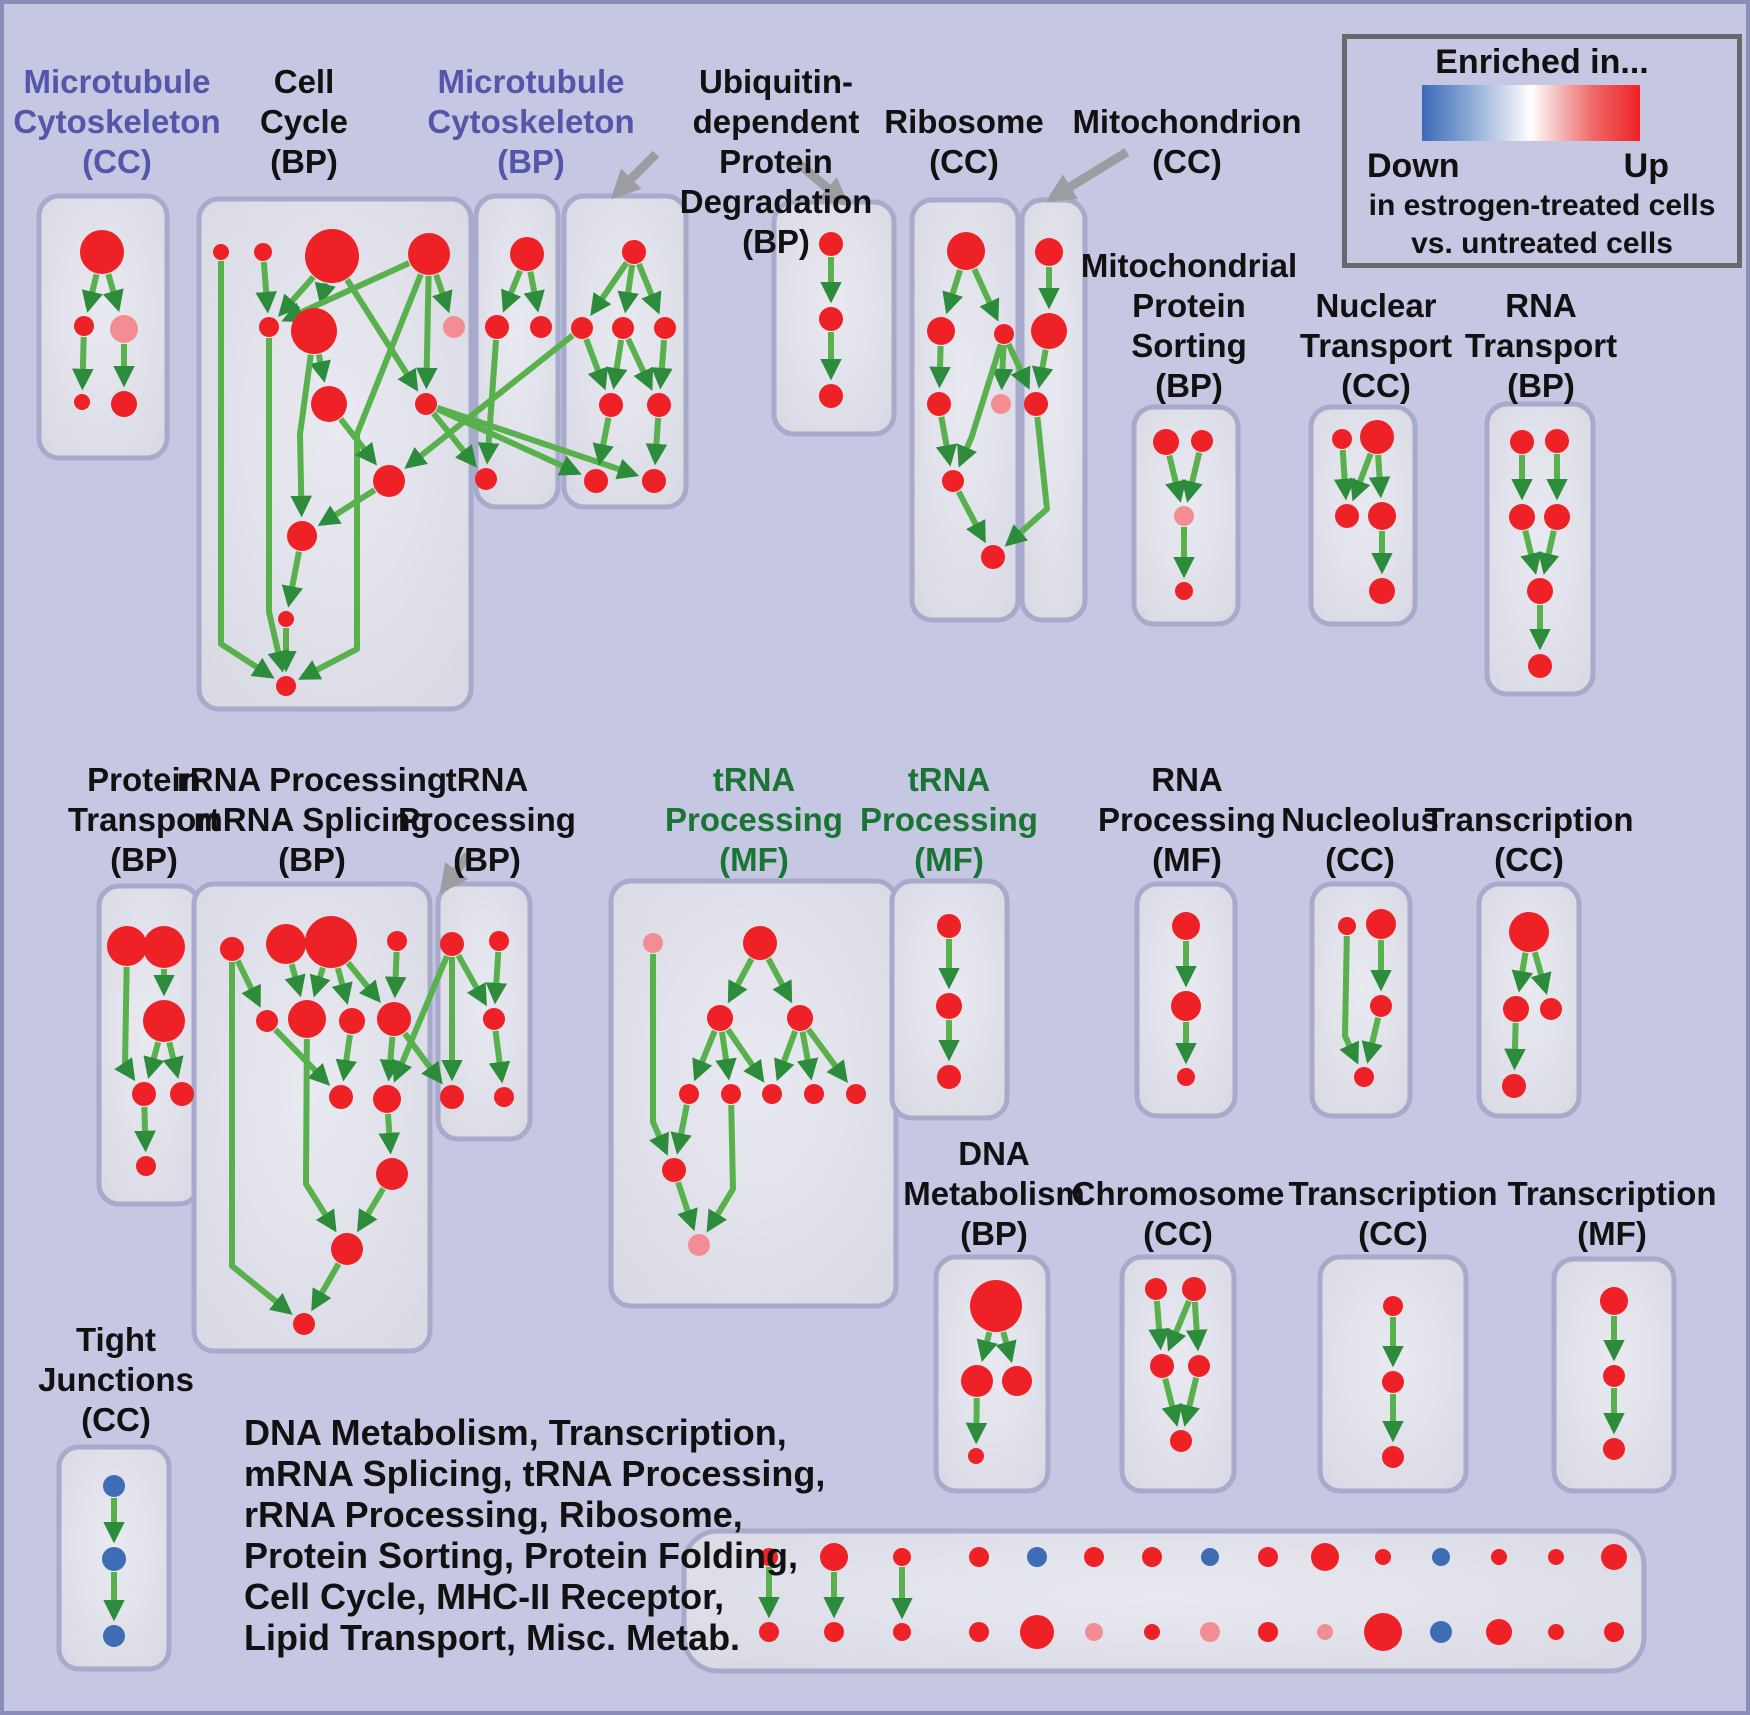 The height and width of the screenshot is (1715, 1750). I want to click on gene-node-a5, so click(124, 404).